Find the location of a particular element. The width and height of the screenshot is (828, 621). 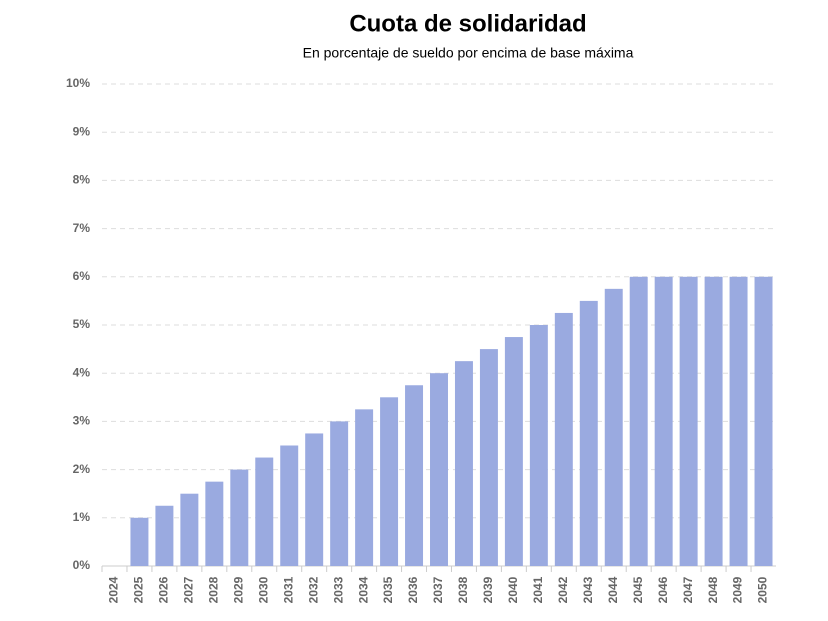

x-tick-label: 2050 is located at coordinates (763, 589).